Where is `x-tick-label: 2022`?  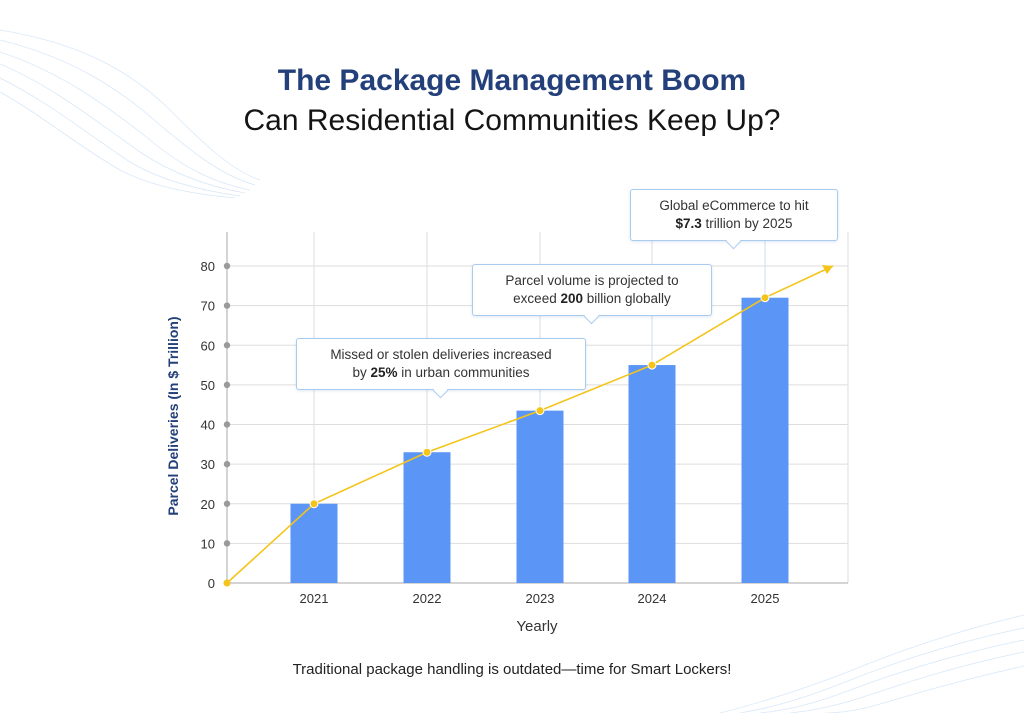
x-tick-label: 2022 is located at coordinates (427, 598).